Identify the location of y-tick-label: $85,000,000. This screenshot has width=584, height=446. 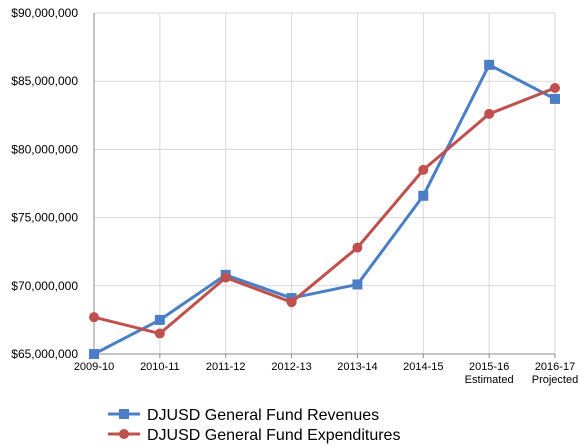
(44, 81).